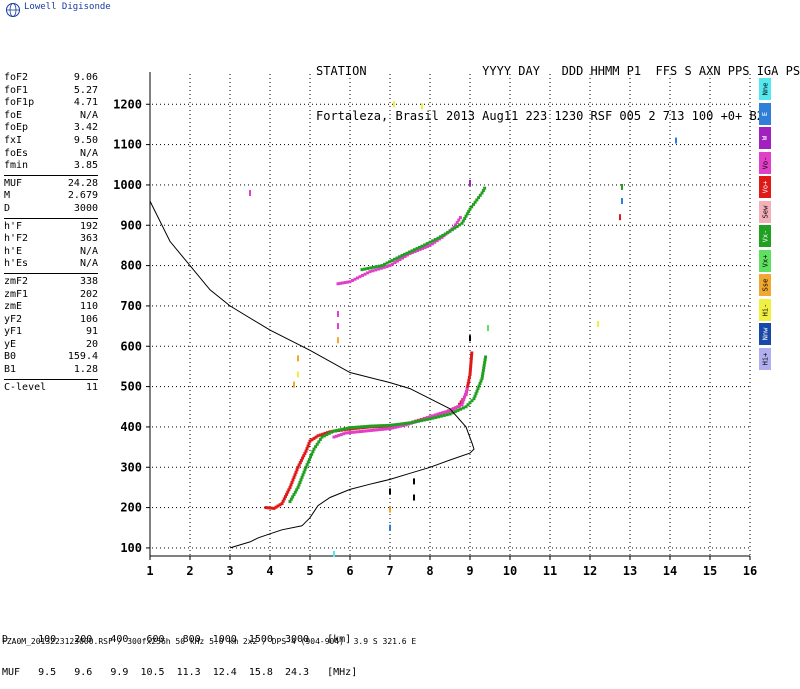 Image resolution: width=800 pixels, height=689 pixels. What do you see at coordinates (88, 294) in the screenshot?
I see `param-value: 202` at bounding box center [88, 294].